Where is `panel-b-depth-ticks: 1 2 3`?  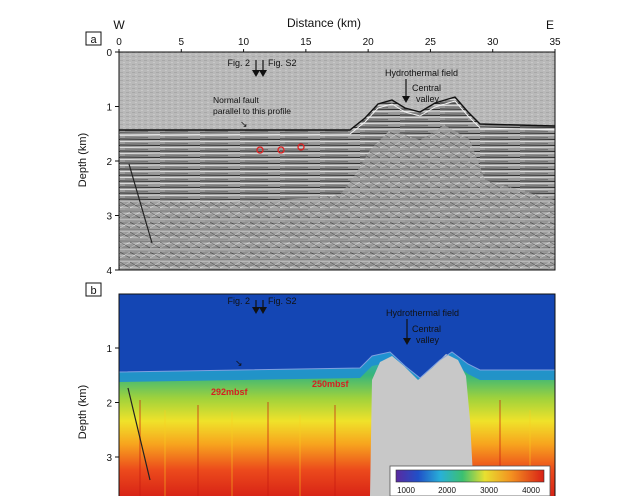
panel-b-depth-ticks: 1 2 3 is located at coordinates (112, 404).